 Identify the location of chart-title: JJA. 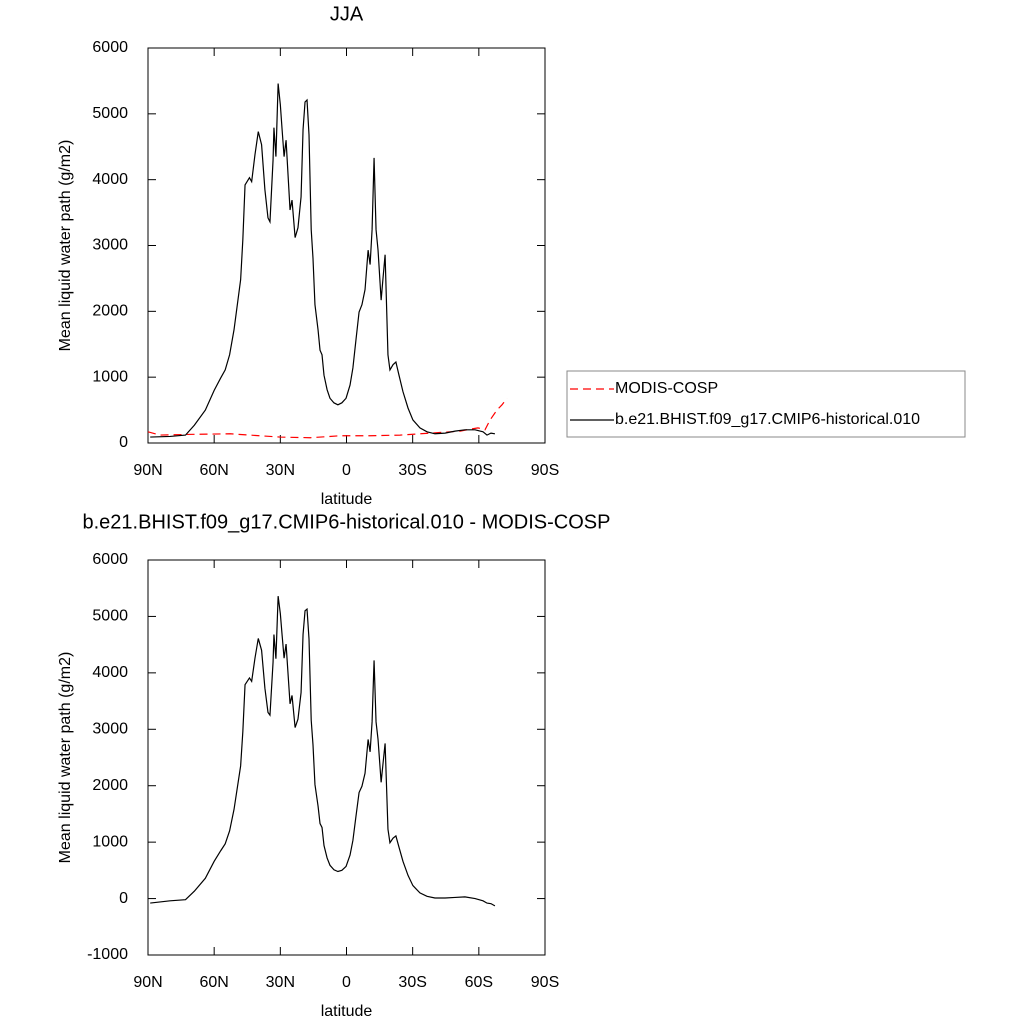
(347, 14).